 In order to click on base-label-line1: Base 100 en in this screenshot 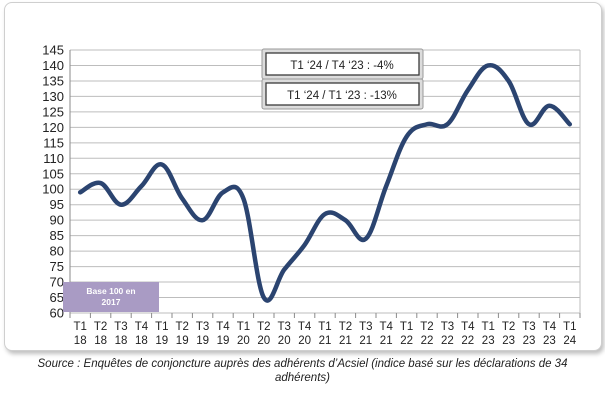, I will do `click(110, 291)`.